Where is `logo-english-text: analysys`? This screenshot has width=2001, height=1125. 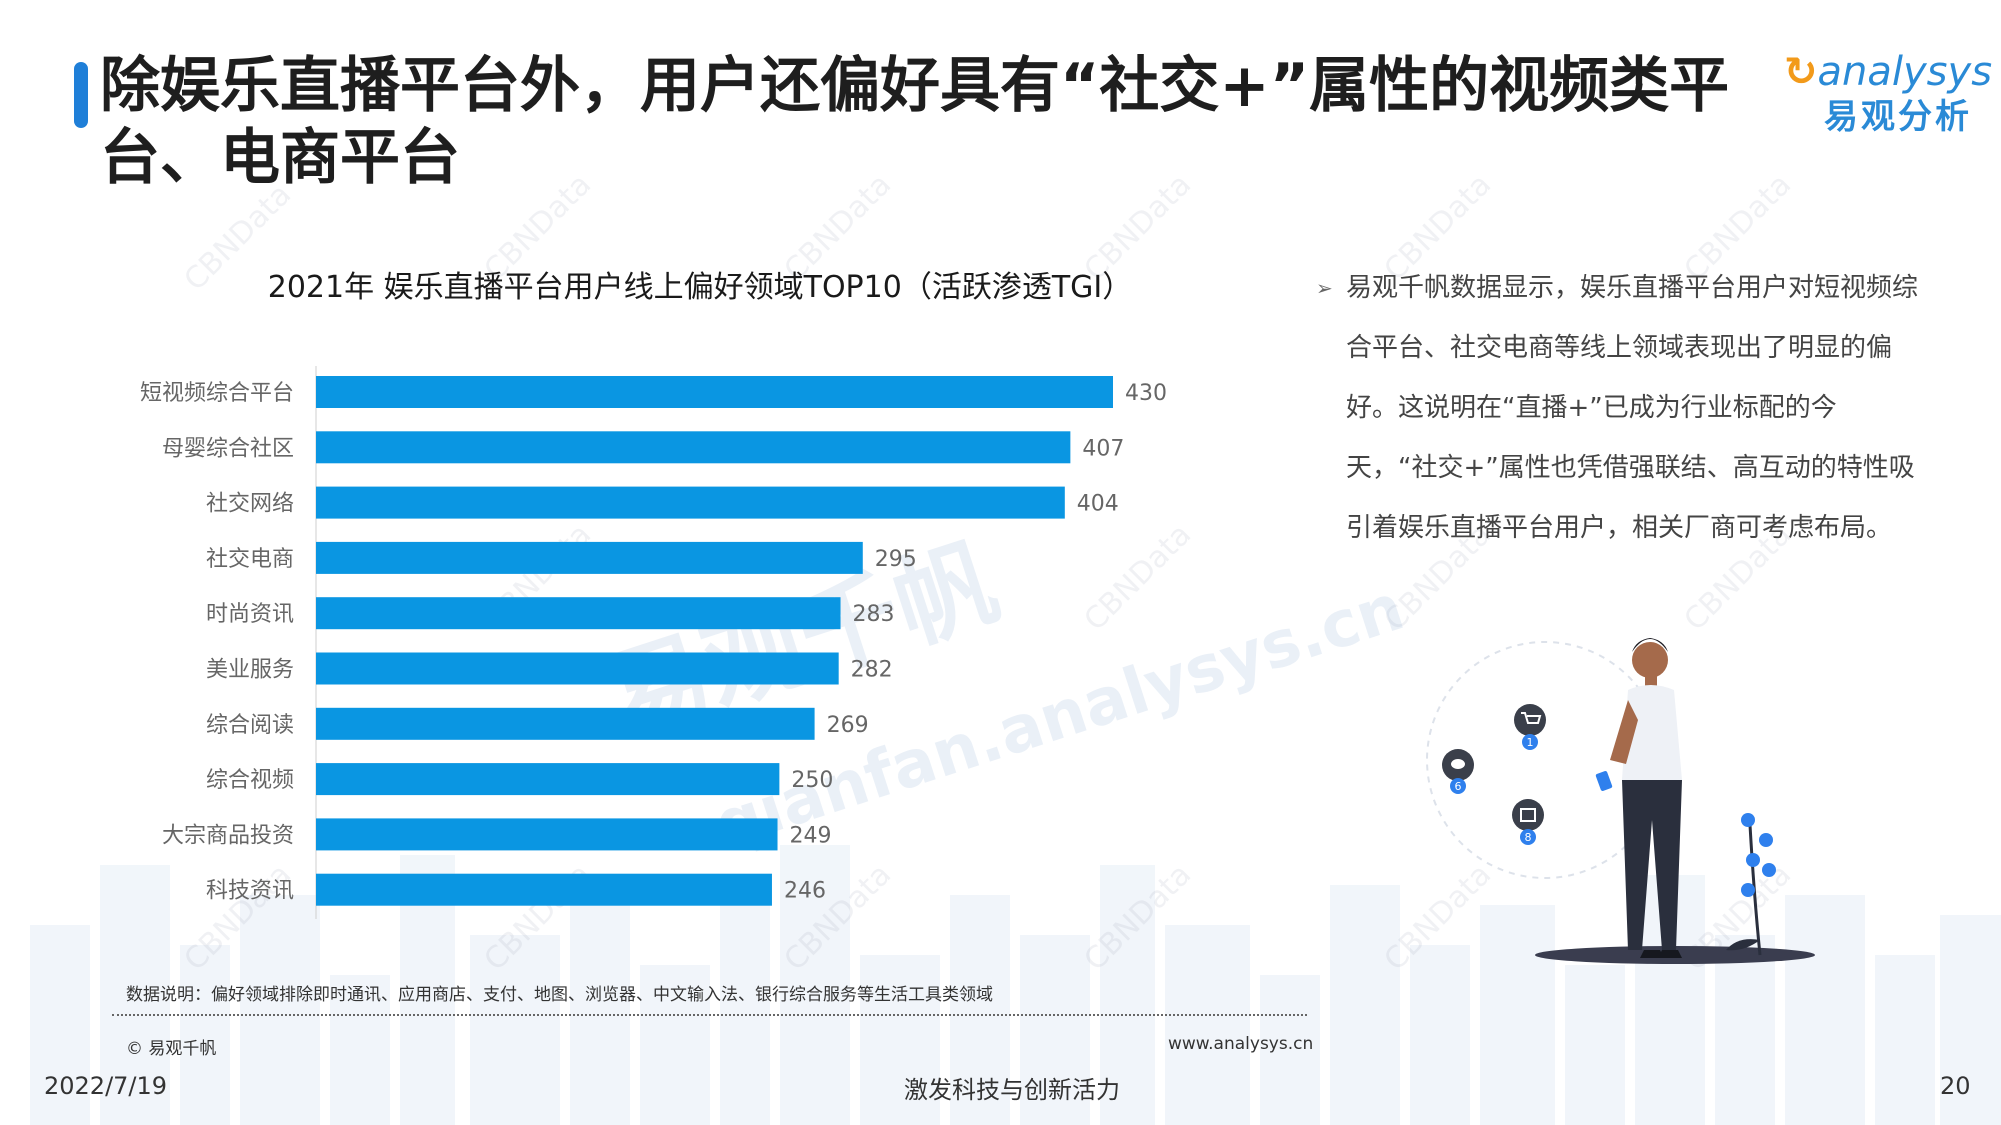 logo-english-text: analysys is located at coordinates (1905, 72).